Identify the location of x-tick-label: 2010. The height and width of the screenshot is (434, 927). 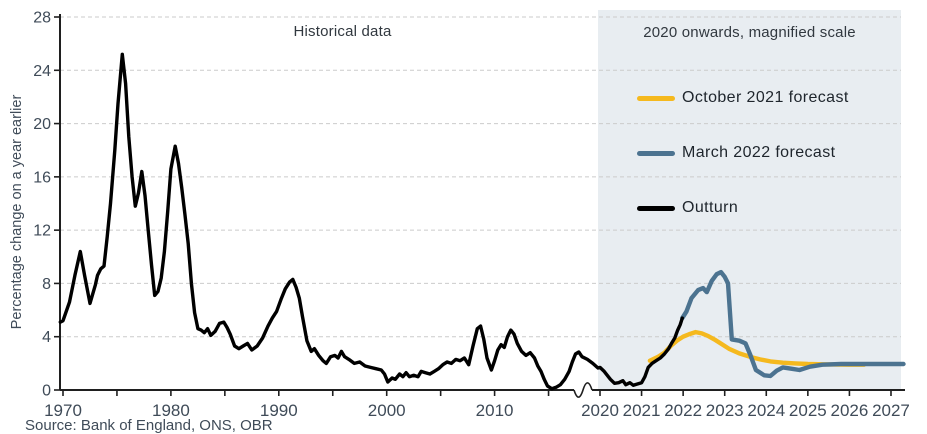
(495, 410).